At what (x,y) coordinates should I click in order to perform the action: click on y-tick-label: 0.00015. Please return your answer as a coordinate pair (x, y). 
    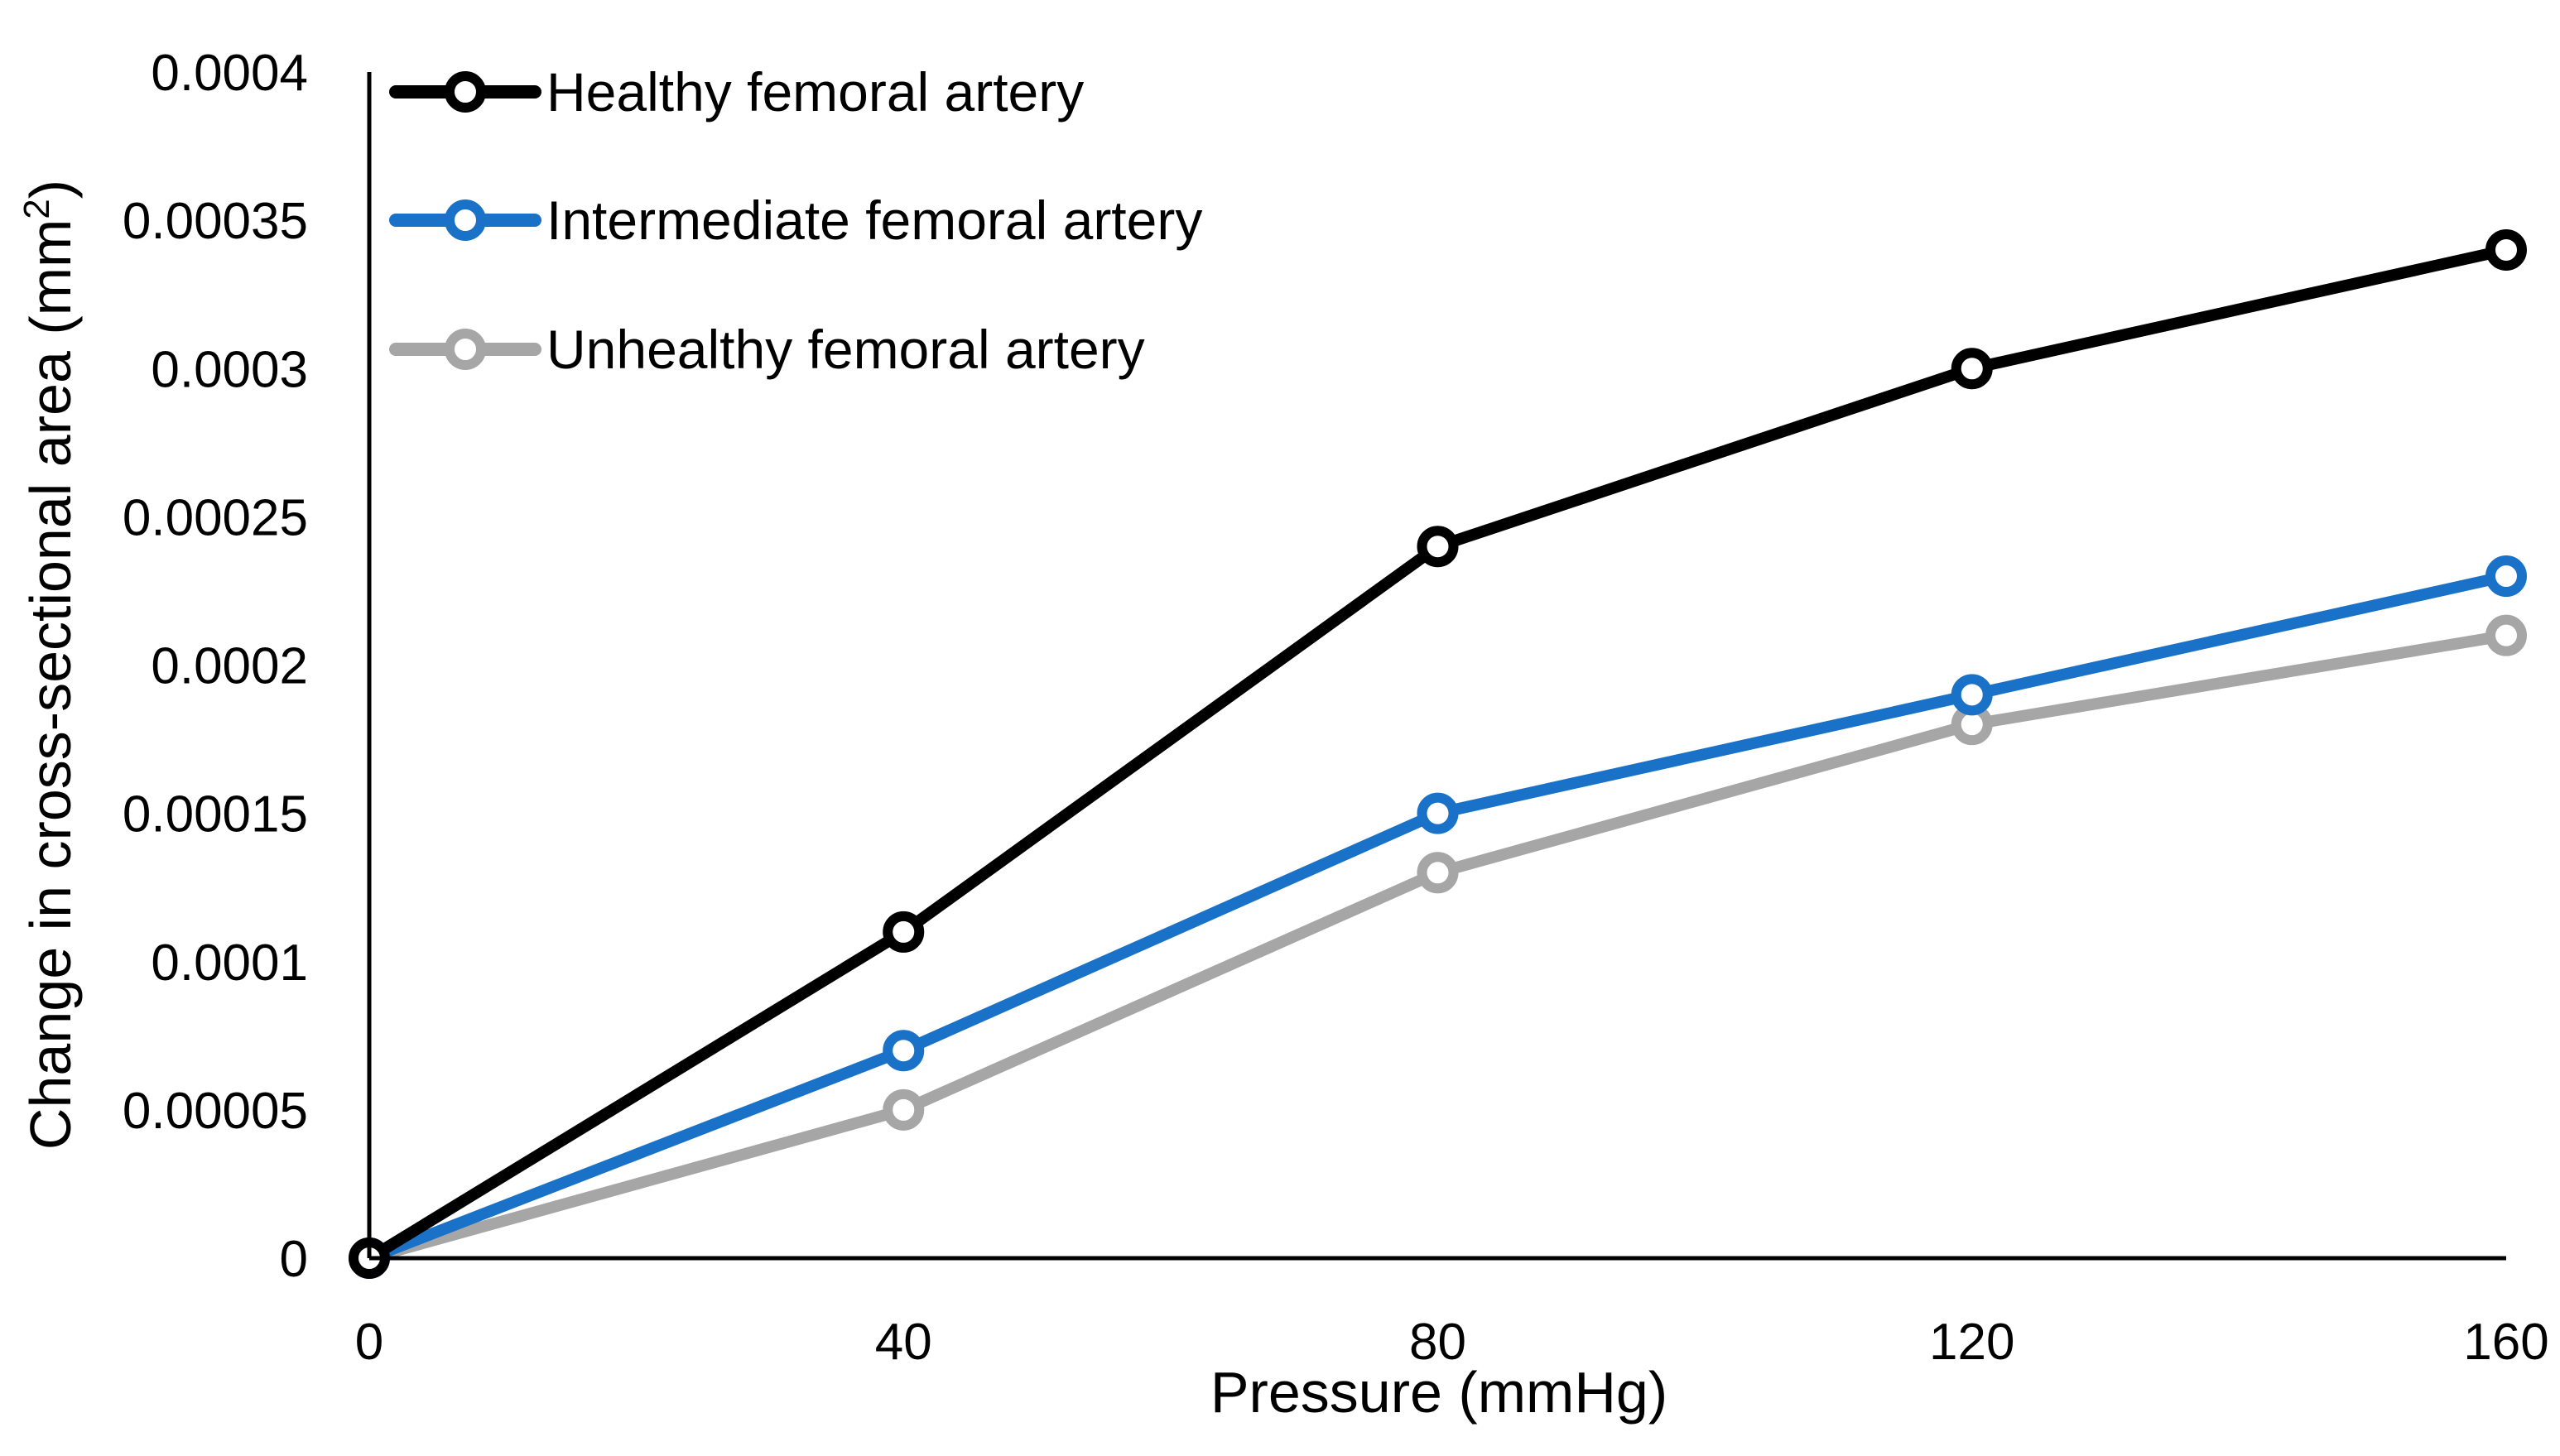
    Looking at the image, I should click on (215, 814).